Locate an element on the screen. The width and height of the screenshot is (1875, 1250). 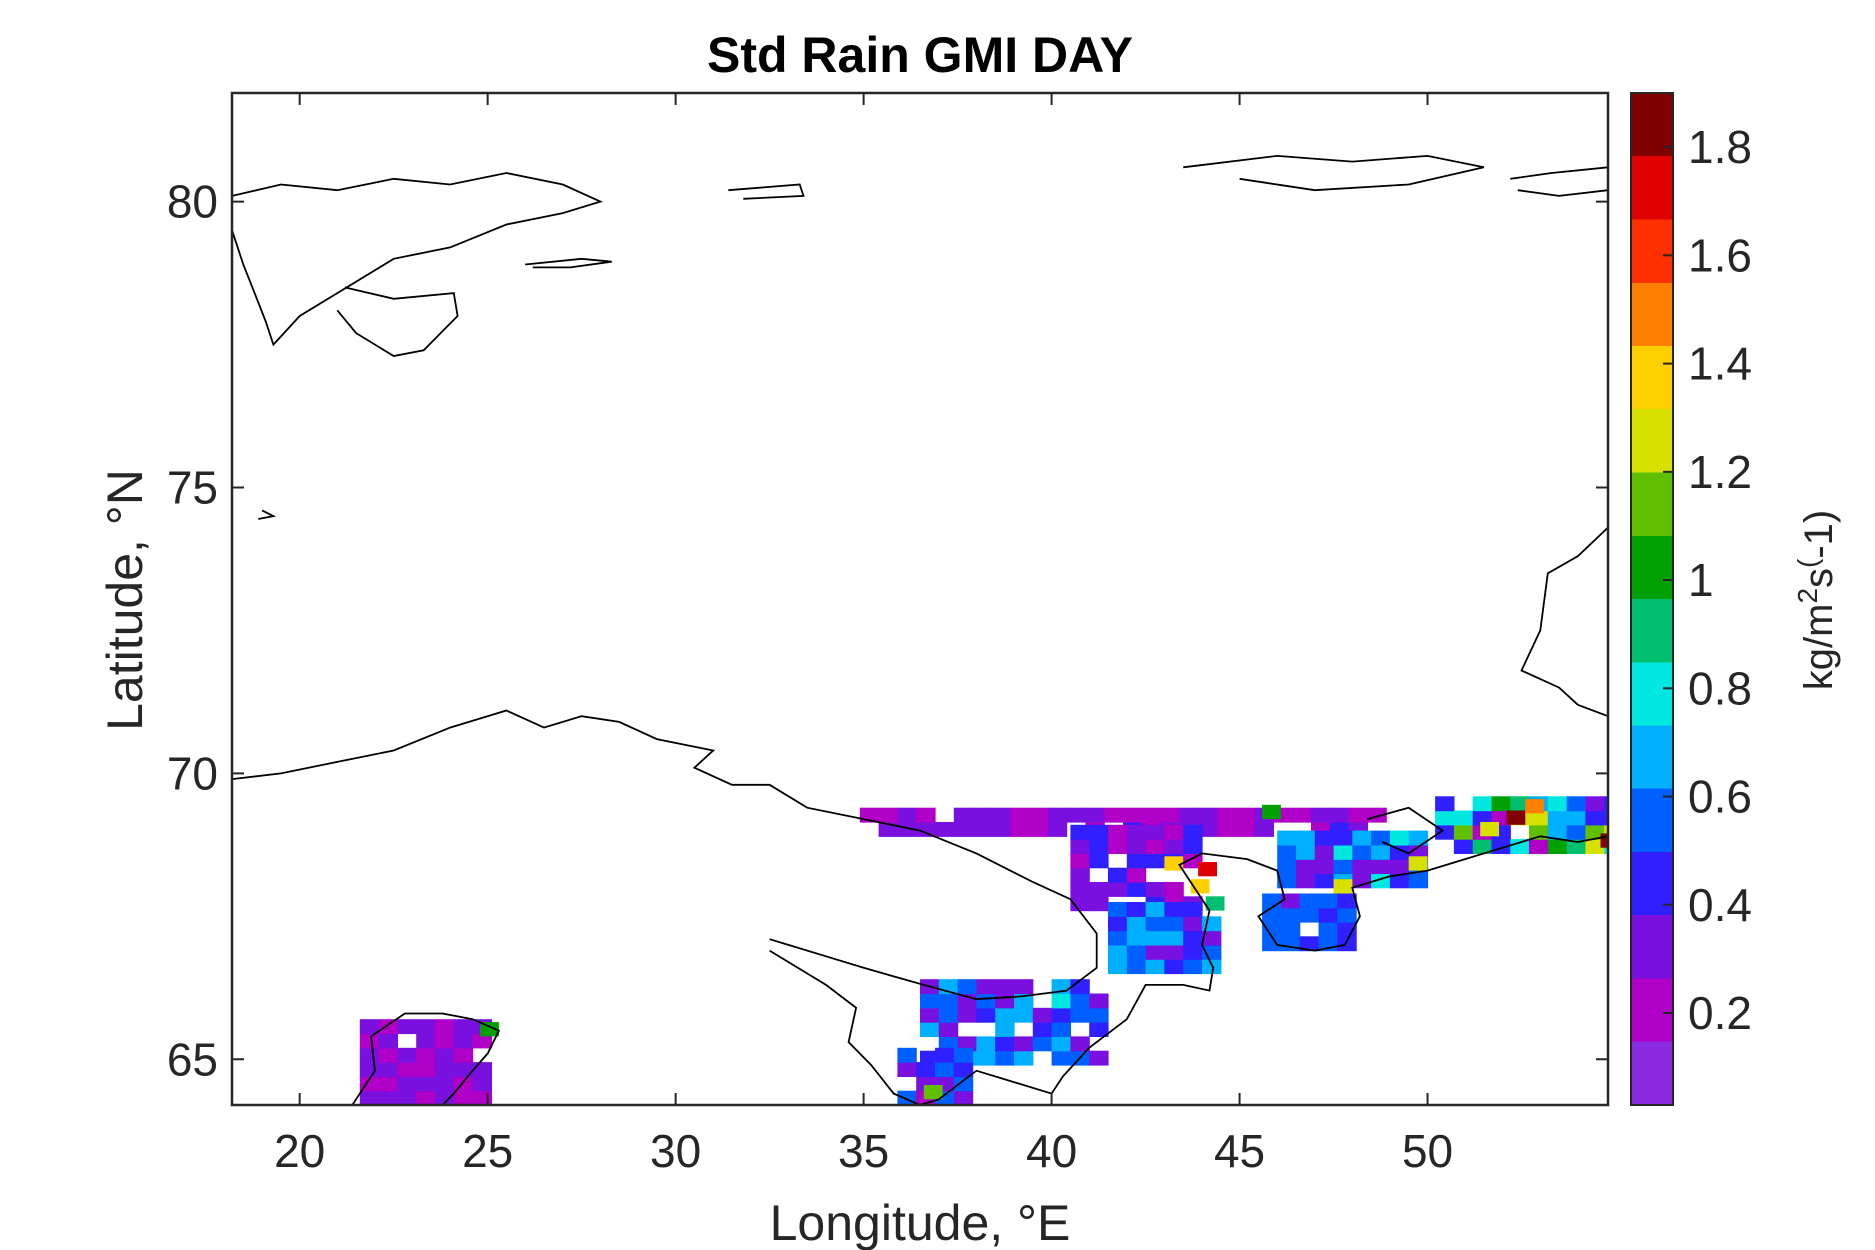
x-tick-label: 25 is located at coordinates (487, 1151).